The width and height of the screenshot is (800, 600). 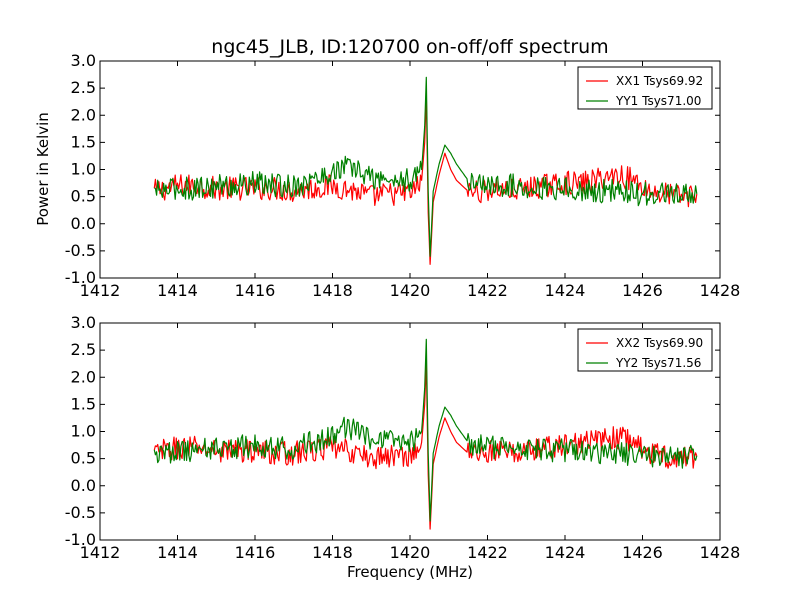 What do you see at coordinates (658, 101) in the screenshot?
I see `legend-label: YY1 Tsys71.00` at bounding box center [658, 101].